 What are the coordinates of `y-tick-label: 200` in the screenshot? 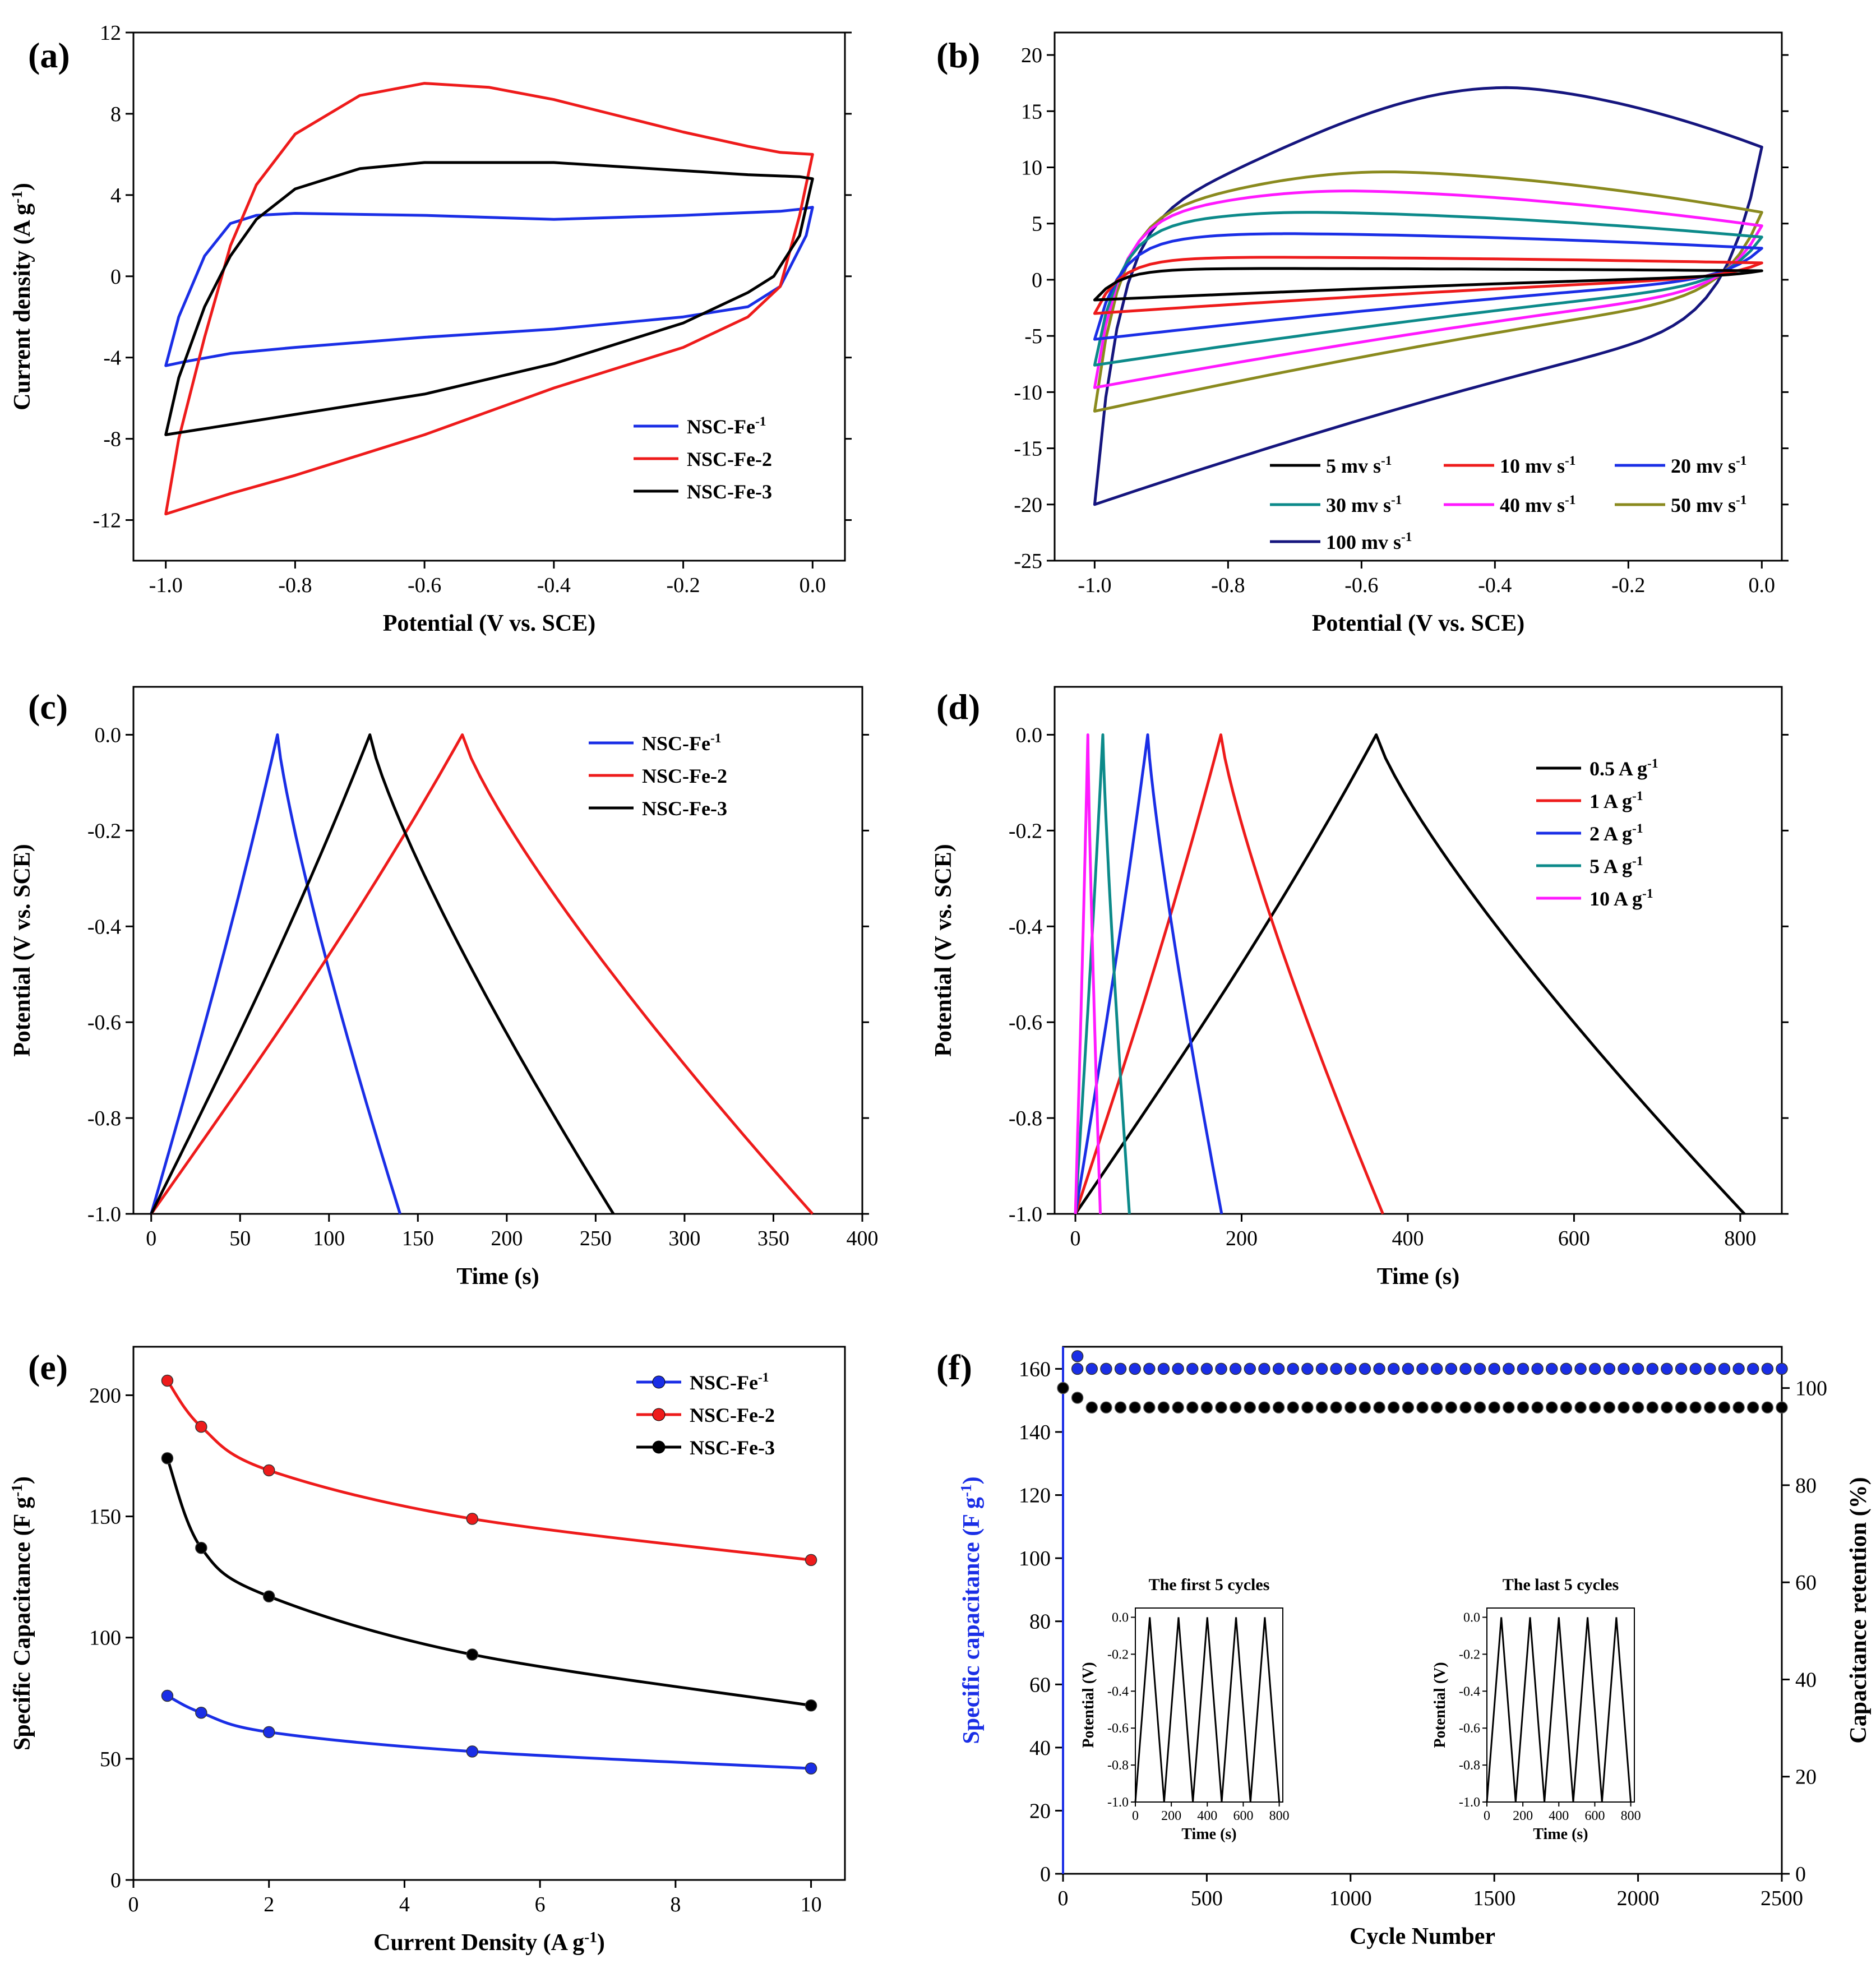 It's located at (105, 1395).